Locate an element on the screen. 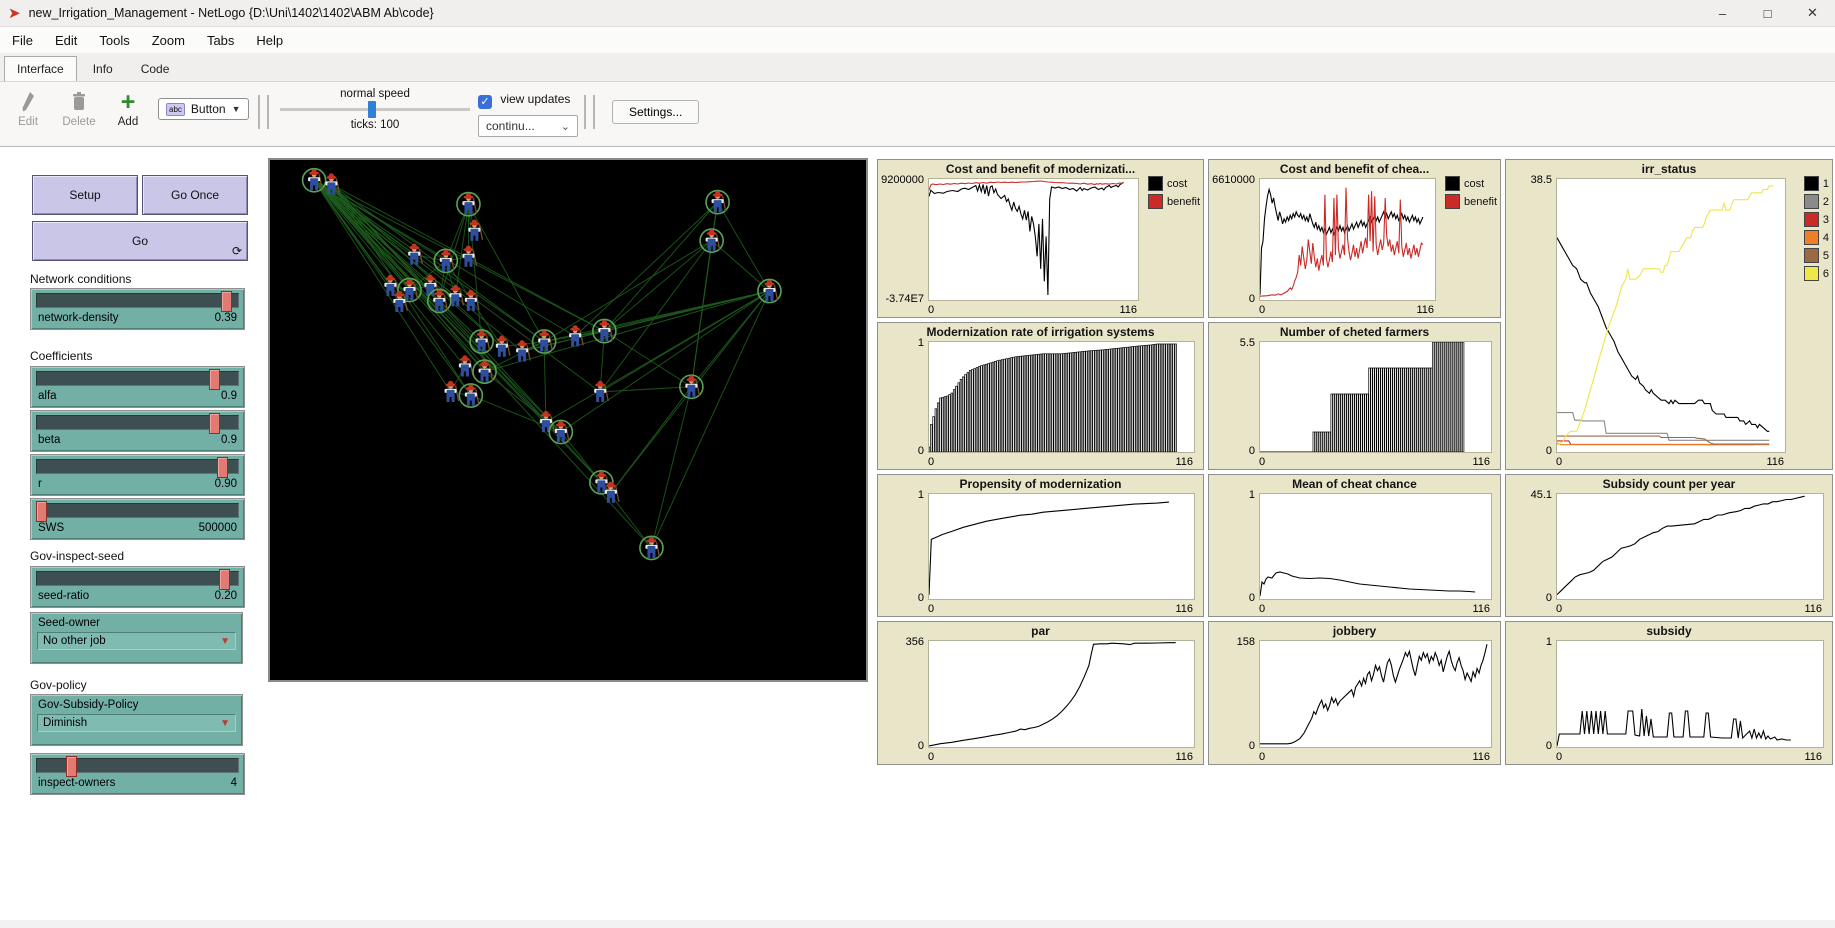 The image size is (1835, 928). go-button: Go ⟳ is located at coordinates (140, 241).